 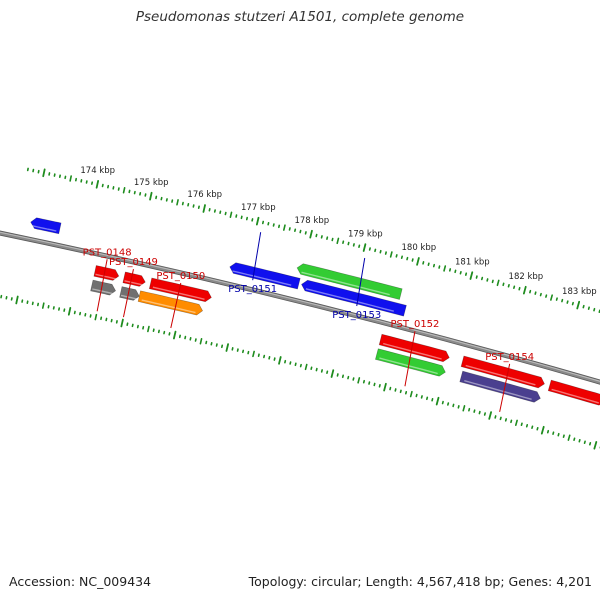 What do you see at coordinates (509, 357) in the screenshot?
I see `gene-label-pst_0154: PST_0154` at bounding box center [509, 357].